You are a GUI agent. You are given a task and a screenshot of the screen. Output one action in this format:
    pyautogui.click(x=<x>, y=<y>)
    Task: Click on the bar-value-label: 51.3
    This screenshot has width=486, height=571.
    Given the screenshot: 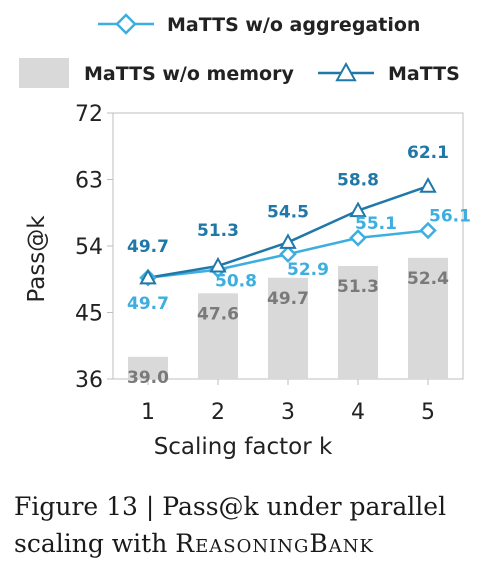 What is the action you would take?
    pyautogui.click(x=358, y=287)
    